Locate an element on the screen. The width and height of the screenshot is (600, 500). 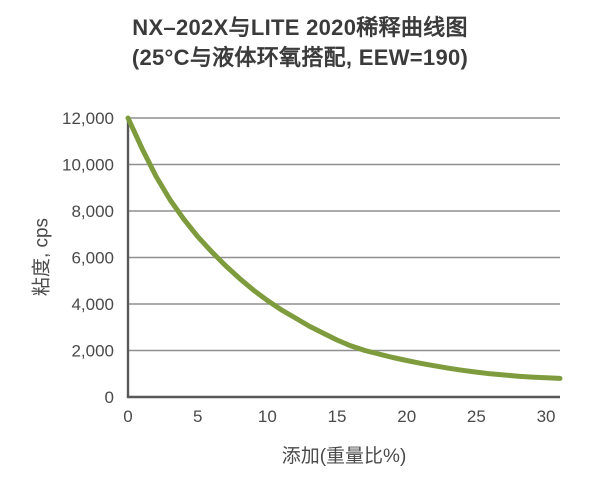
x-tick-label-10: 10 is located at coordinates (267, 416).